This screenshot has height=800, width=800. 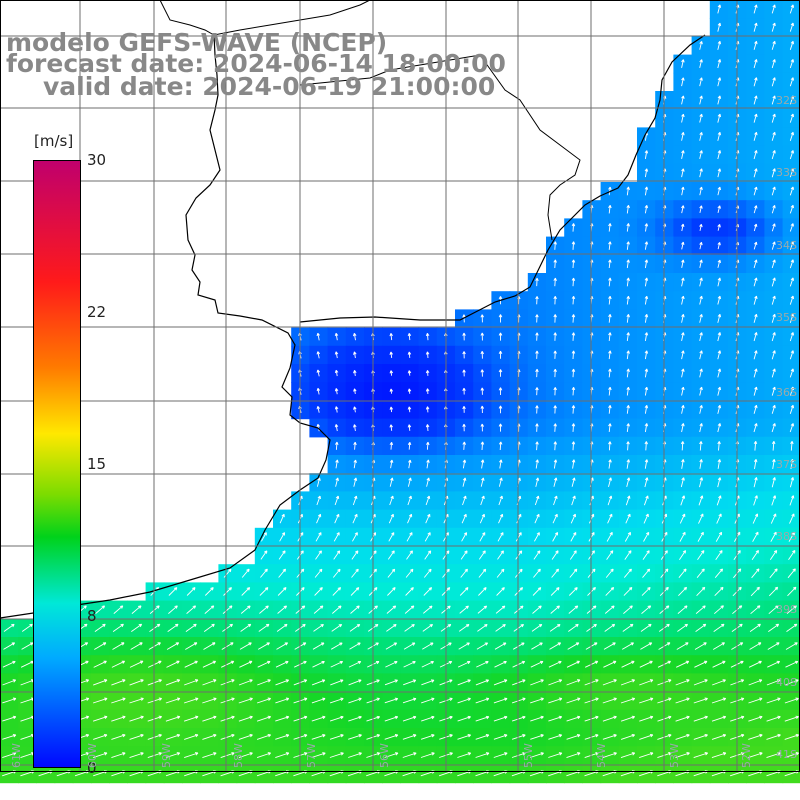 I want to click on lat-label: 39S, so click(x=786, y=609).